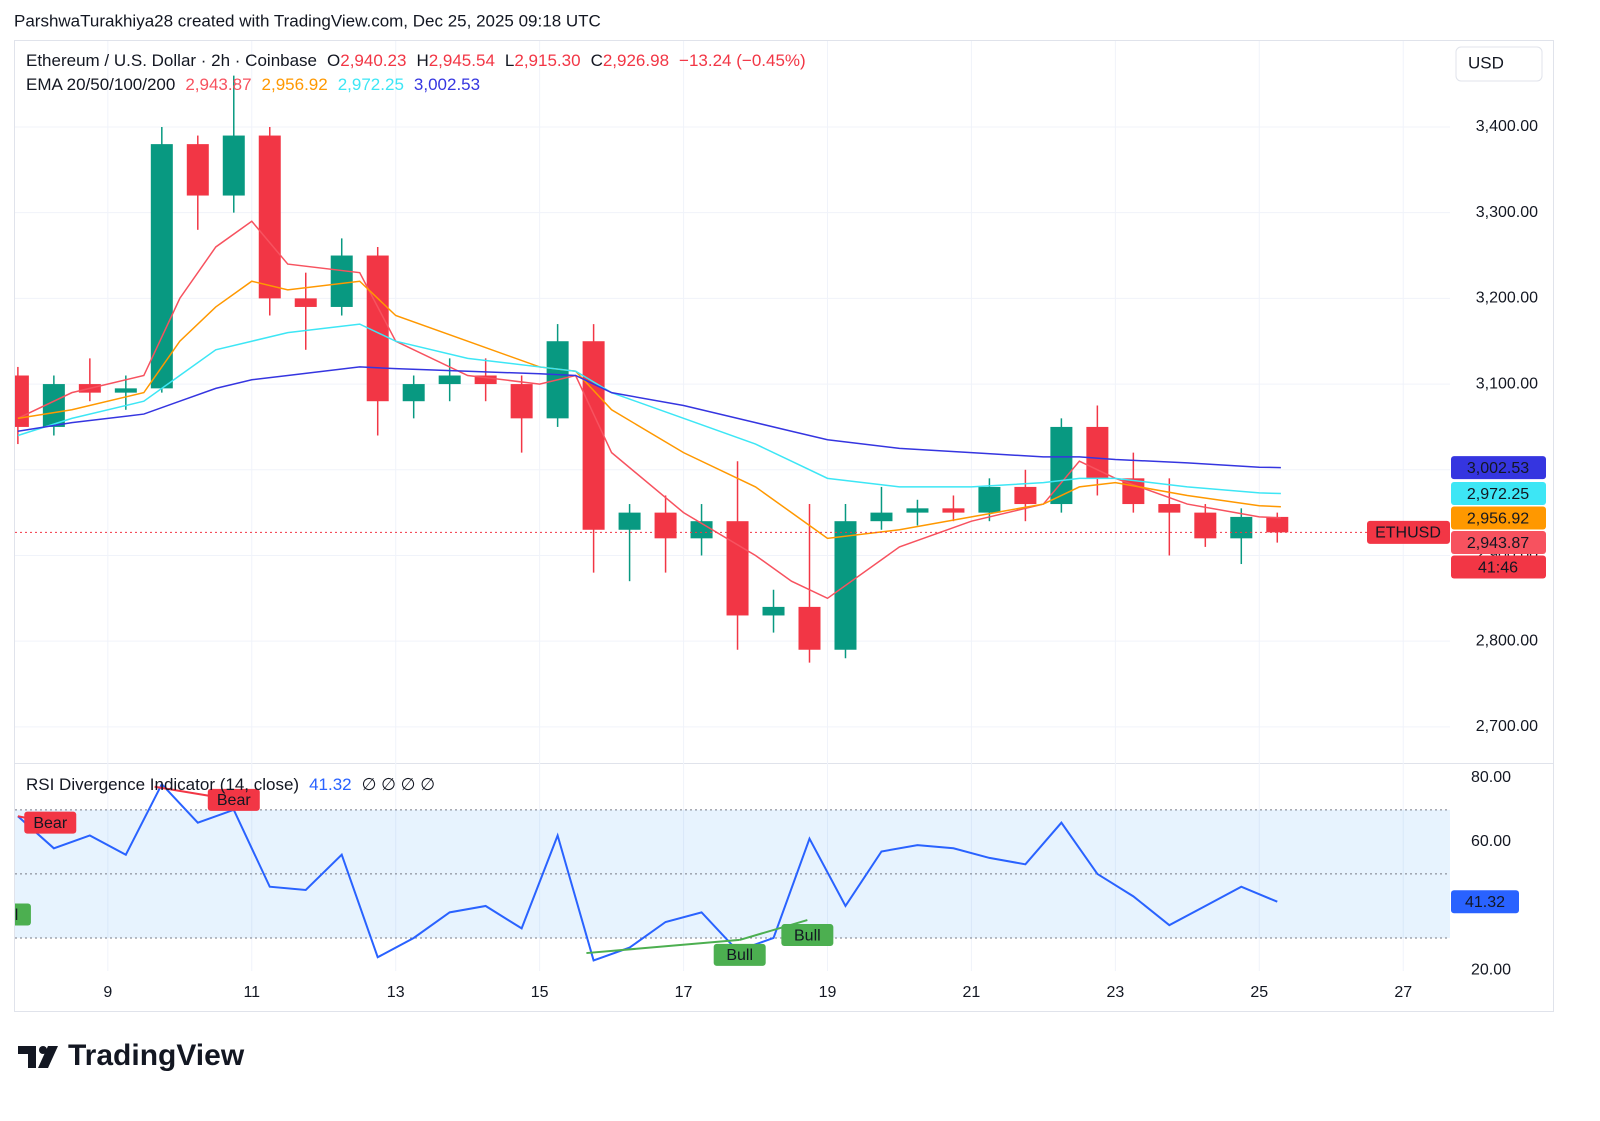 This screenshot has width=1600, height=1121. What do you see at coordinates (1507, 298) in the screenshot?
I see `y-tick-label: 3,200.00` at bounding box center [1507, 298].